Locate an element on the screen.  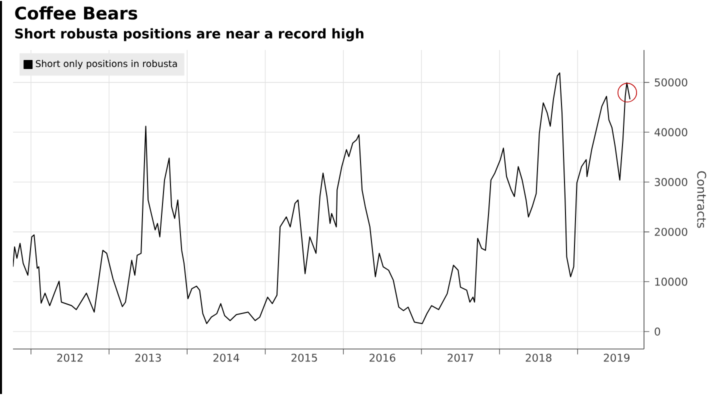
y-tick-label: 10000 is located at coordinates (671, 282).